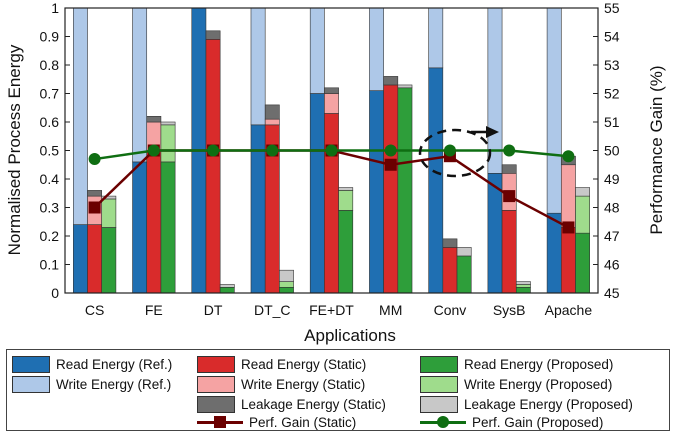 This screenshot has width=676, height=434. Describe the element at coordinates (612, 265) in the screenshot. I see `y2-tick-label: 46` at that location.